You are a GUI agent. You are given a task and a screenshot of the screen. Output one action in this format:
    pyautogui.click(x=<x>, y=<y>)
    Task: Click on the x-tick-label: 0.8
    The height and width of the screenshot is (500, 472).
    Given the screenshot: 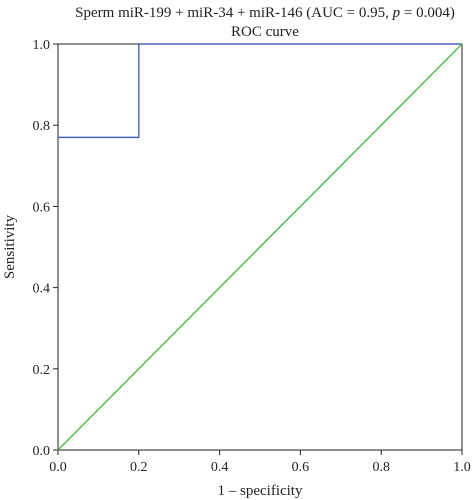 What is the action you would take?
    pyautogui.click(x=381, y=467)
    